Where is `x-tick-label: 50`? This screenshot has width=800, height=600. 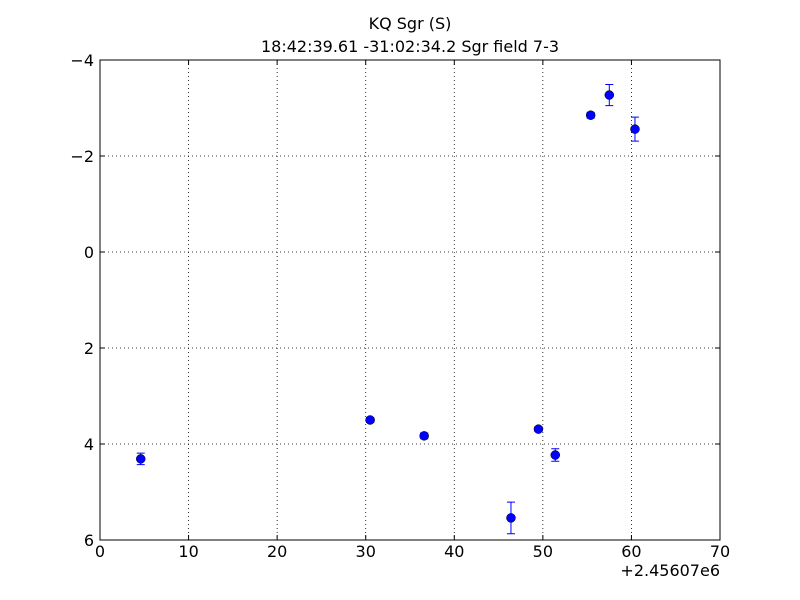 x-tick-label: 50 is located at coordinates (543, 551).